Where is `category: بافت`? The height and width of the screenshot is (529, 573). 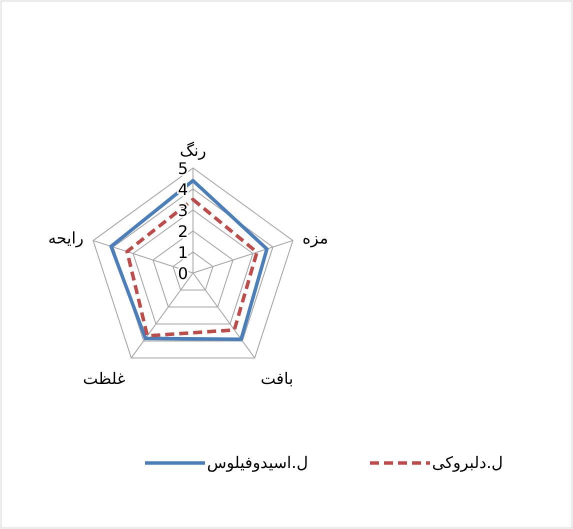
category: بافت is located at coordinates (277, 378).